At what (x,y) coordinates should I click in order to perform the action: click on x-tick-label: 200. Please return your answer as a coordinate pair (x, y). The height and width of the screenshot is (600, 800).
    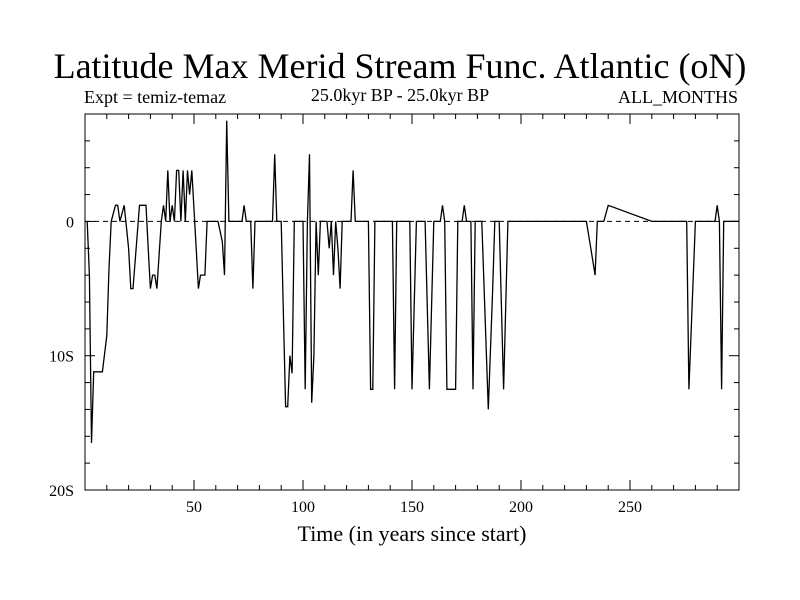
    Looking at the image, I should click on (521, 507).